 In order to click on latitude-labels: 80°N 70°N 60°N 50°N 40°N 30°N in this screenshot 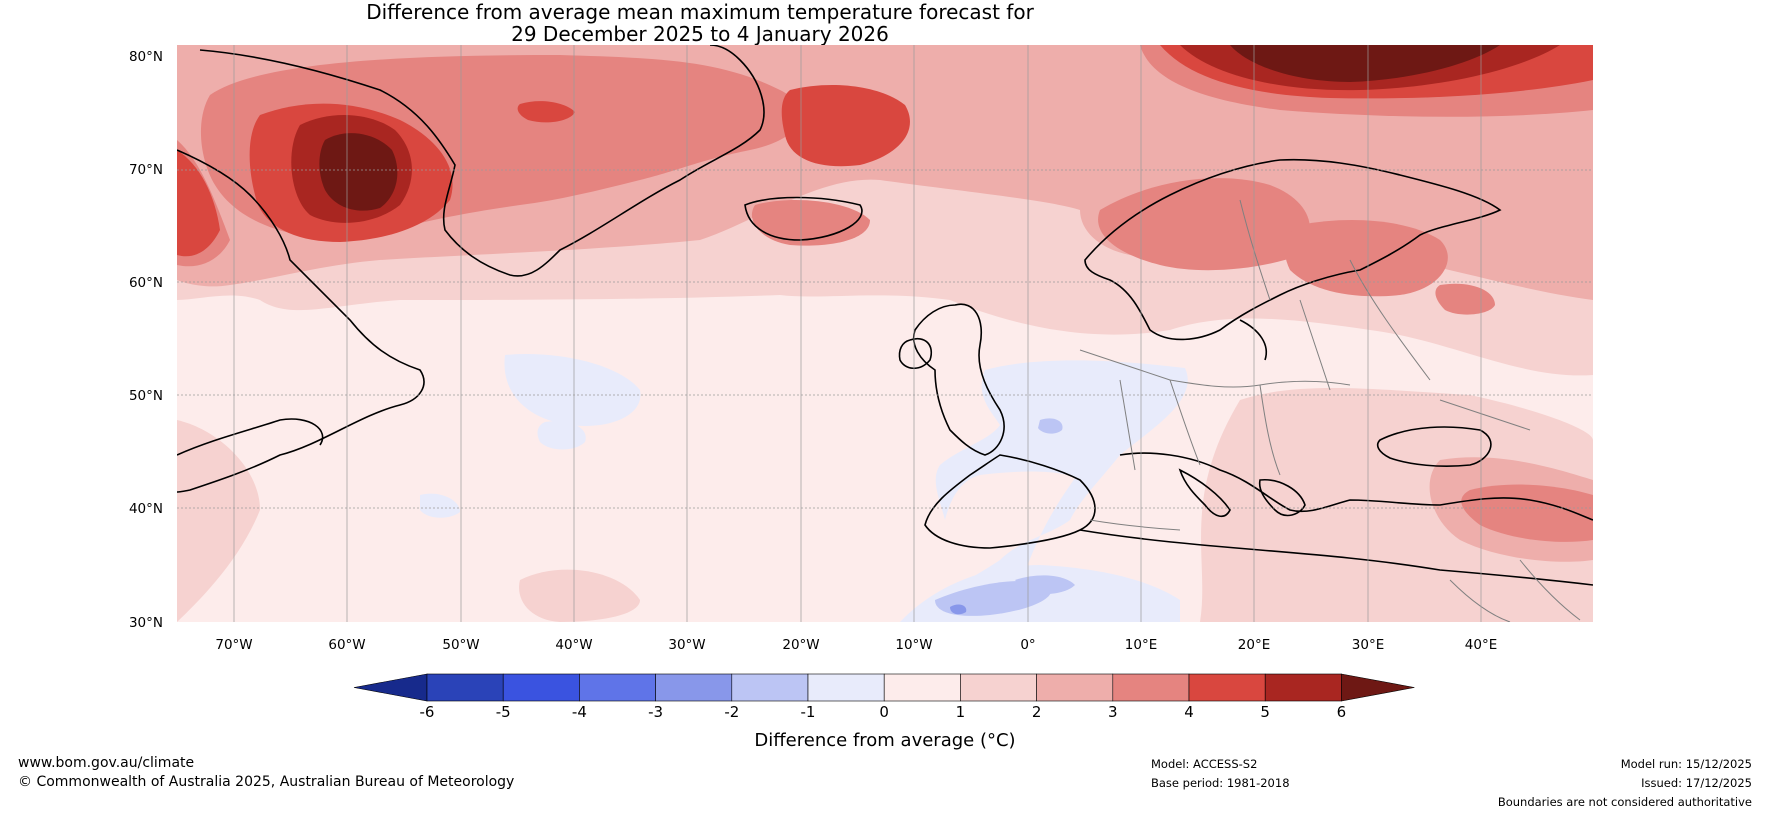, I will do `click(146, 340)`.